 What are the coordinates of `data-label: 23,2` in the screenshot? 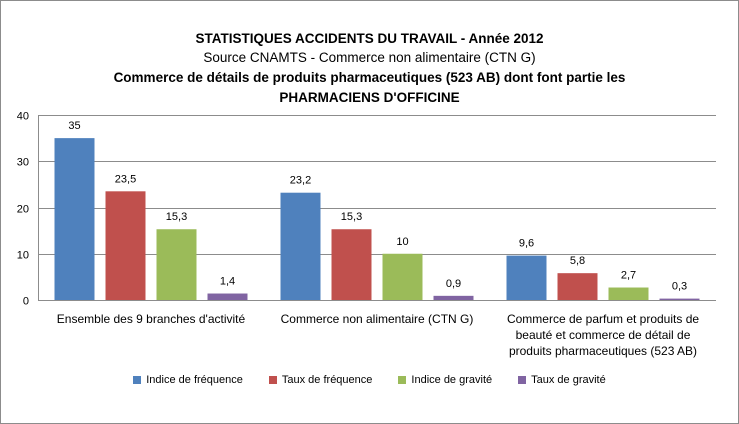 It's located at (300, 181).